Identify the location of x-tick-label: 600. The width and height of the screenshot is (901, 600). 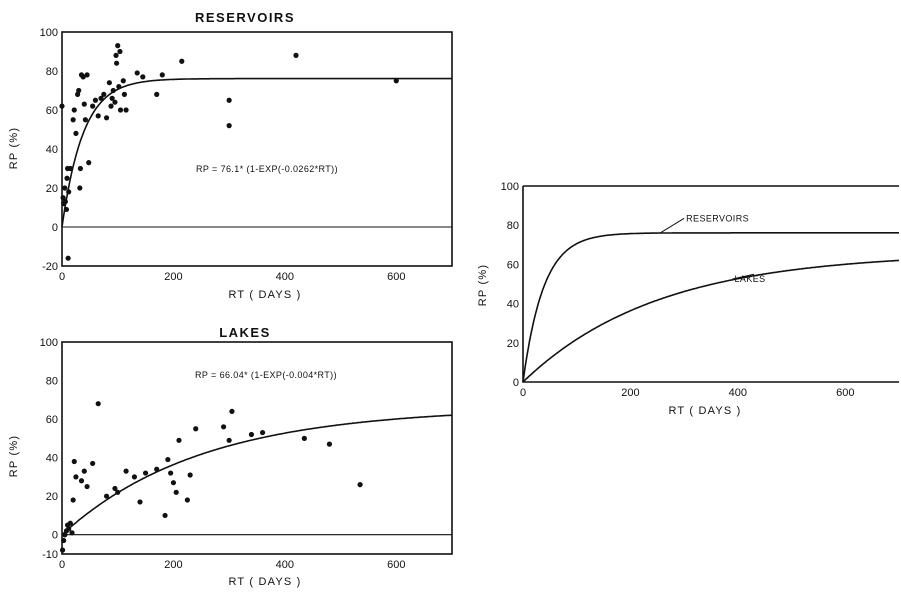
(396, 277).